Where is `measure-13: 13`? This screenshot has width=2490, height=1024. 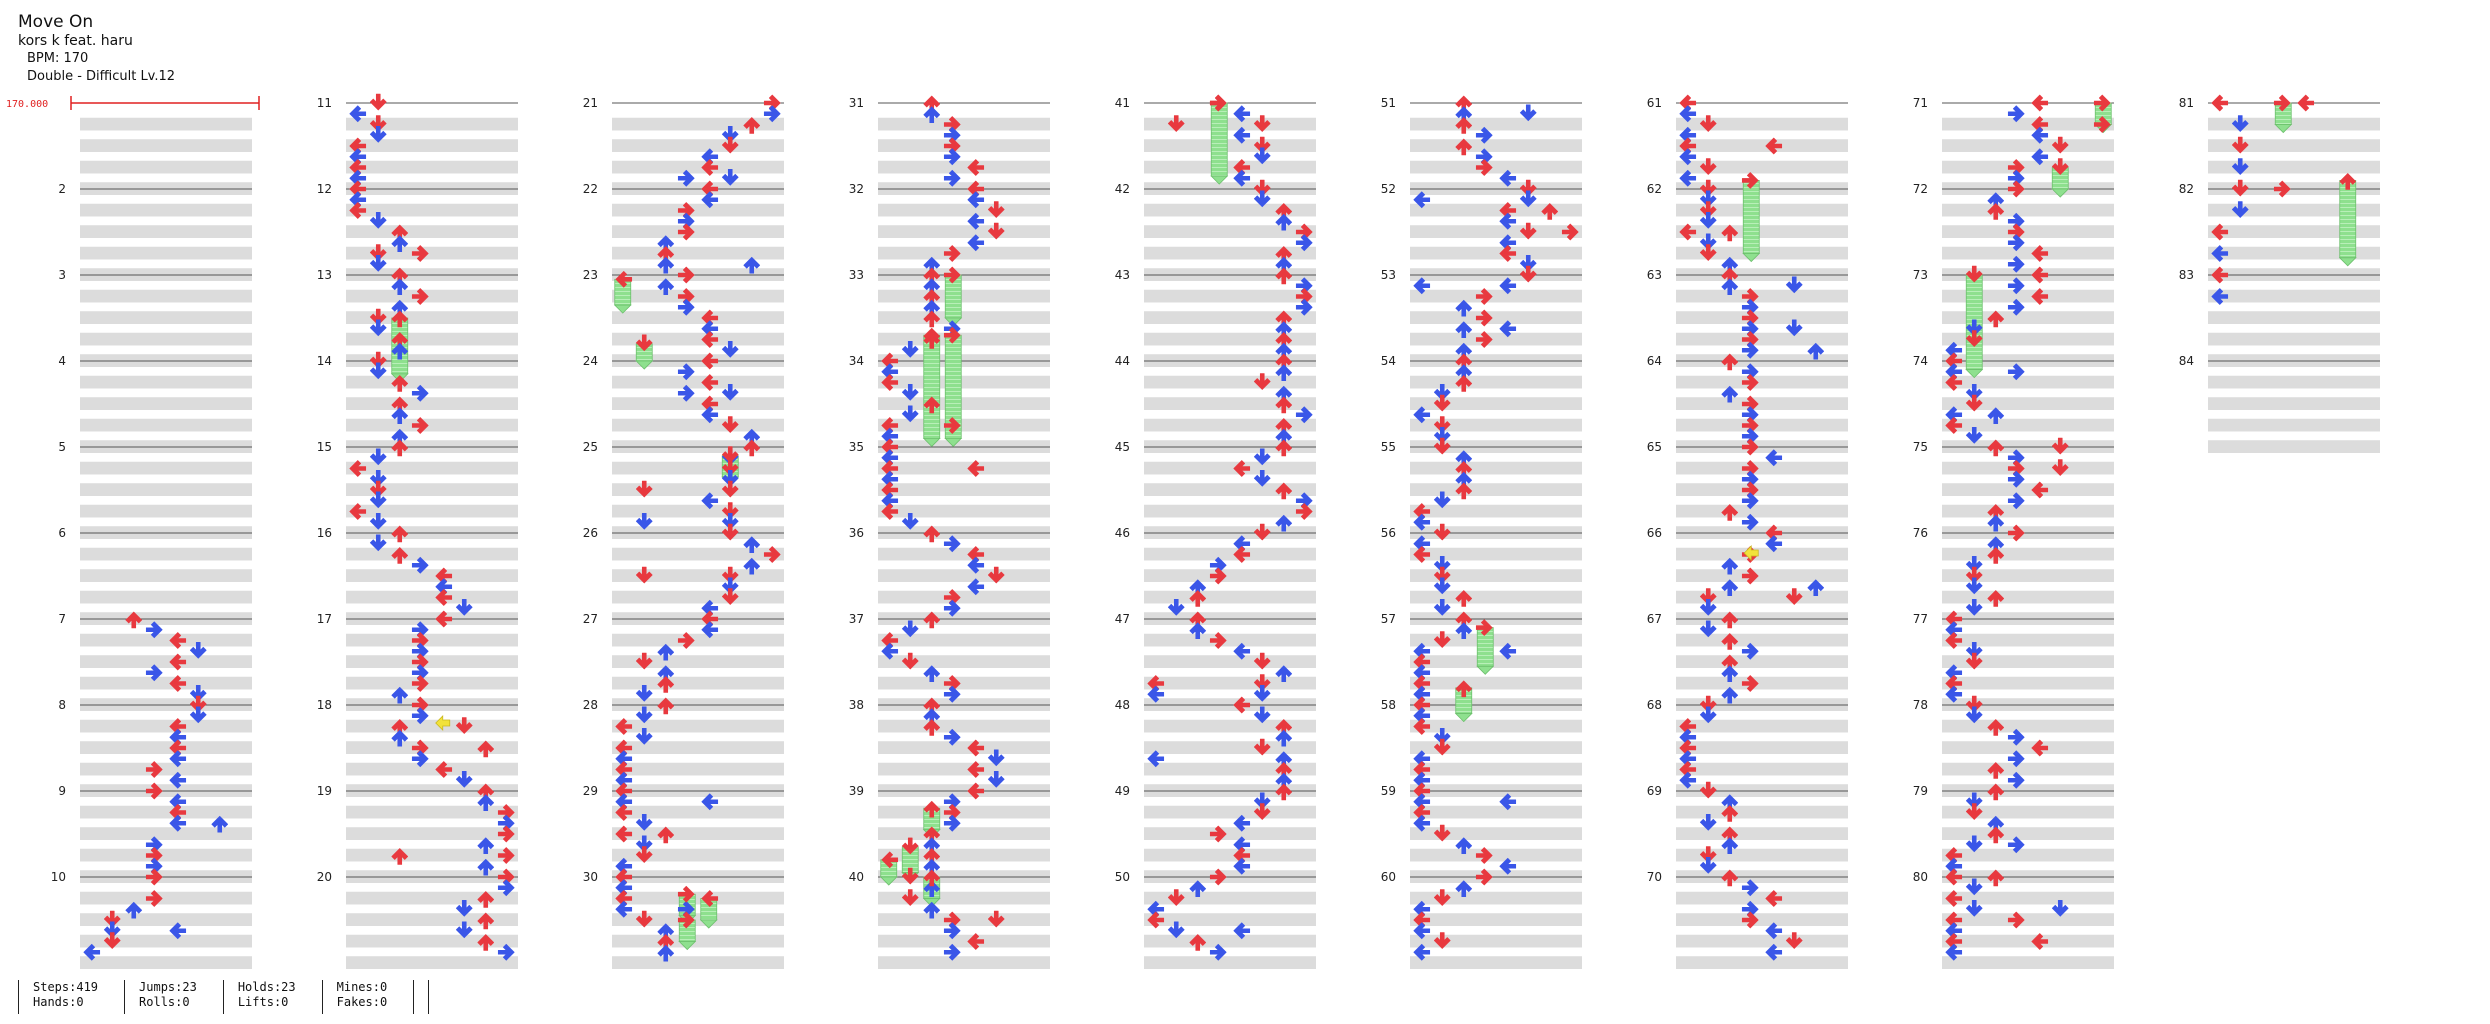
measure-13: 13 is located at coordinates (417, 317).